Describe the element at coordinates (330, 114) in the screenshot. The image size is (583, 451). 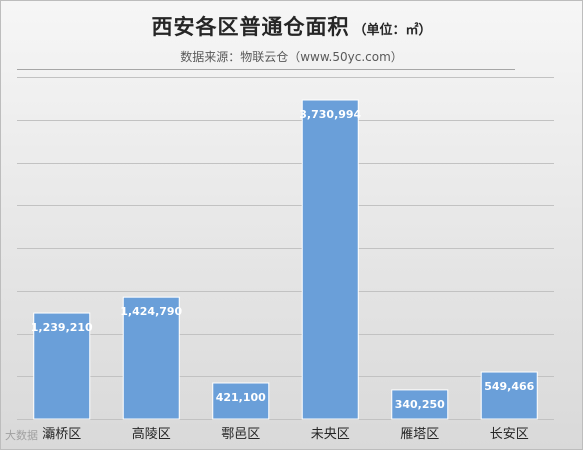
I see `data-label: 3,730,994` at that location.